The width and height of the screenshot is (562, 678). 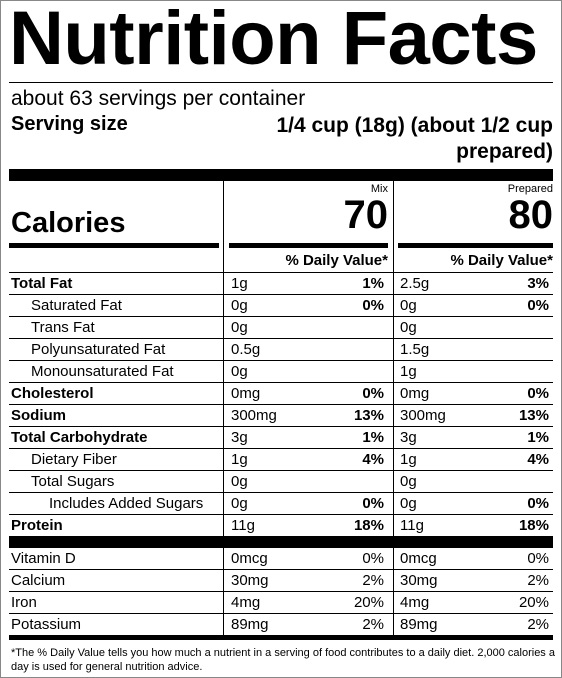 I want to click on title: Nutrition Facts, so click(x=273, y=40).